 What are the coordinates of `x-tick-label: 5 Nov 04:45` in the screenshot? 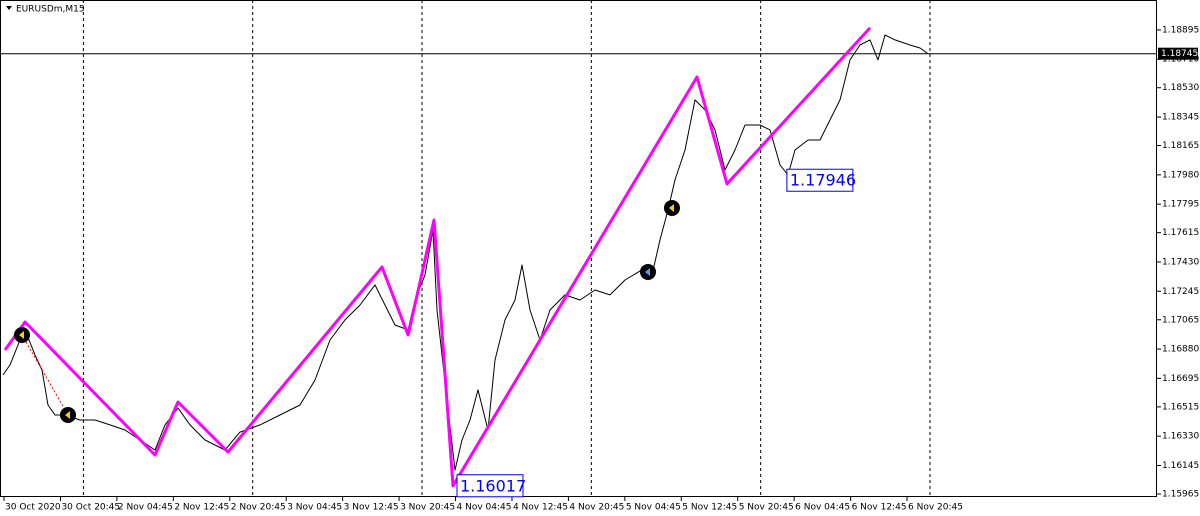 It's located at (653, 508).